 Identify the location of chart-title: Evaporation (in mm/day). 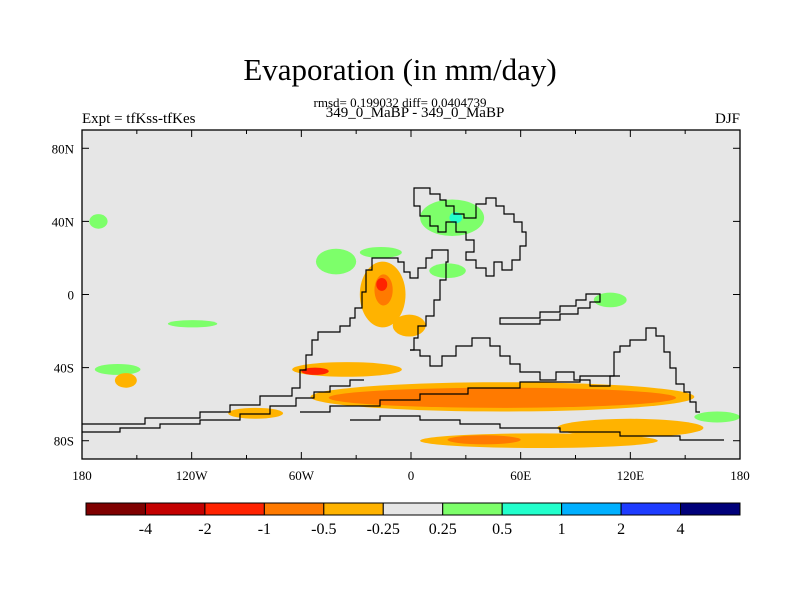
(400, 69).